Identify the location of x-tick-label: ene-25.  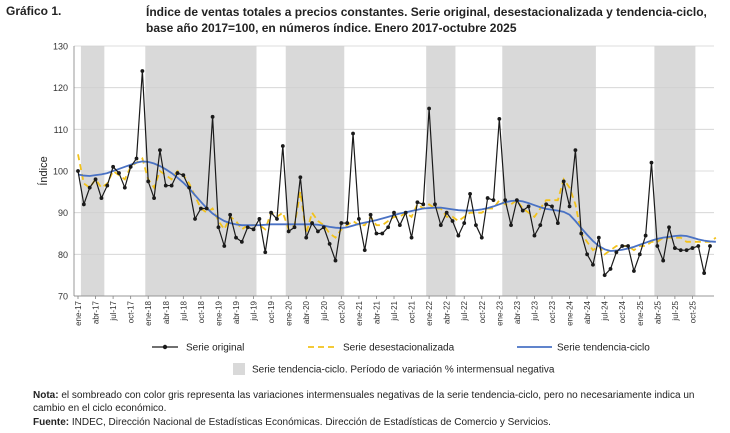
(640, 312).